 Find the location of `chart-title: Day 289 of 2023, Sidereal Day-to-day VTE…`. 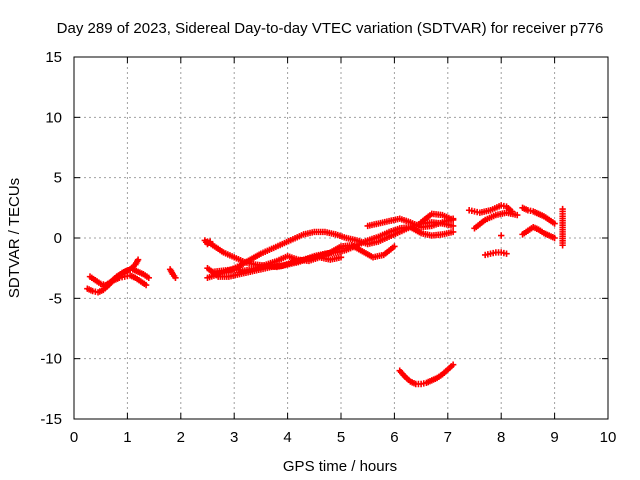

chart-title: Day 289 of 2023, Sidereal Day-to-day VTE… is located at coordinates (330, 28).